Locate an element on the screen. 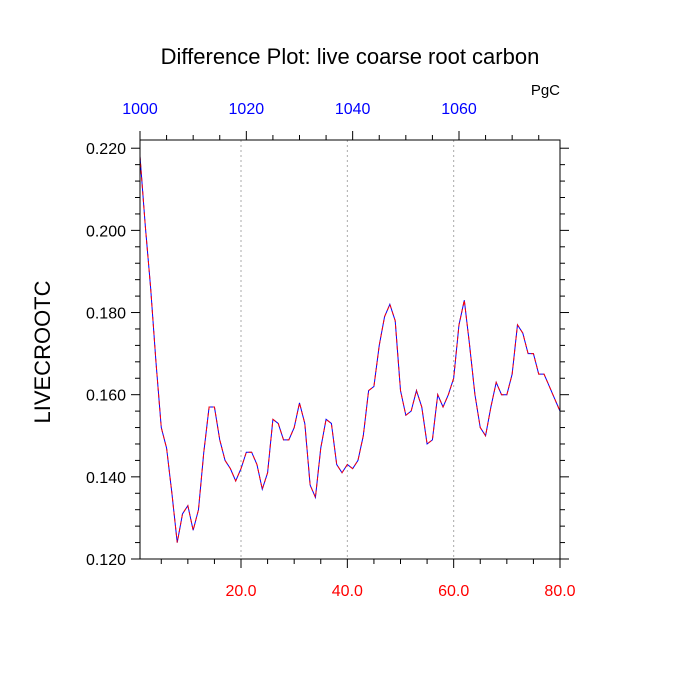 This screenshot has width=700, height=700. x-tick-label: 80.0 is located at coordinates (559, 591).